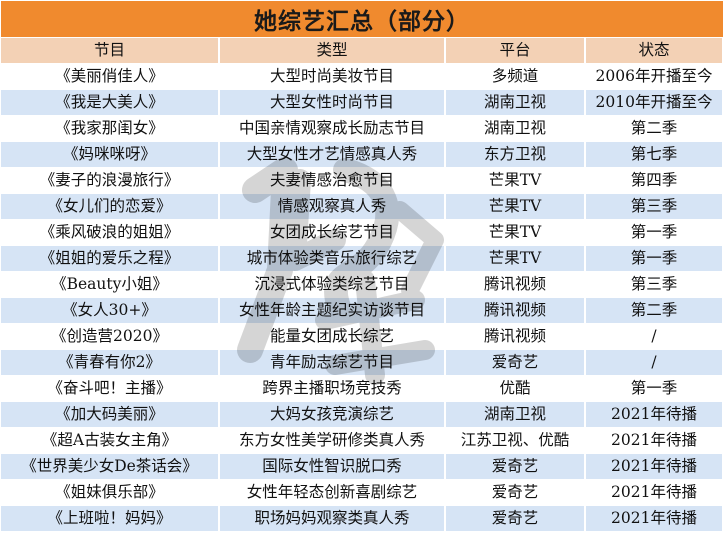  I want to click on table-row: 《超A古装女主角》 东方女性美学研修类真人秀 江苏卫视、优酷 2021年待播, so click(362, 440).